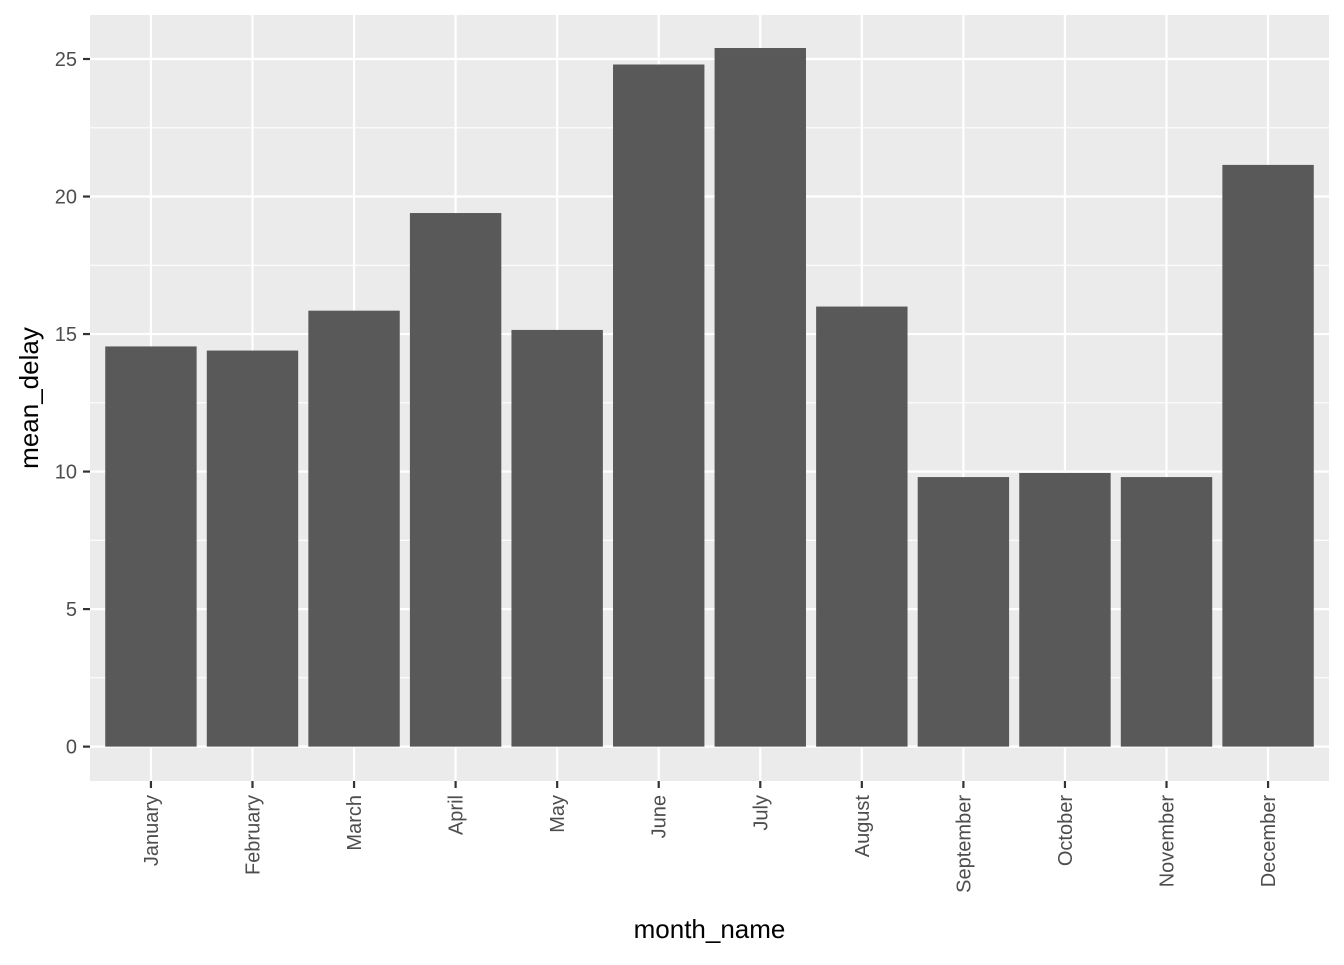 Image resolution: width=1344 pixels, height=965 pixels. I want to click on x-tick-label-june: June, so click(660, 816).